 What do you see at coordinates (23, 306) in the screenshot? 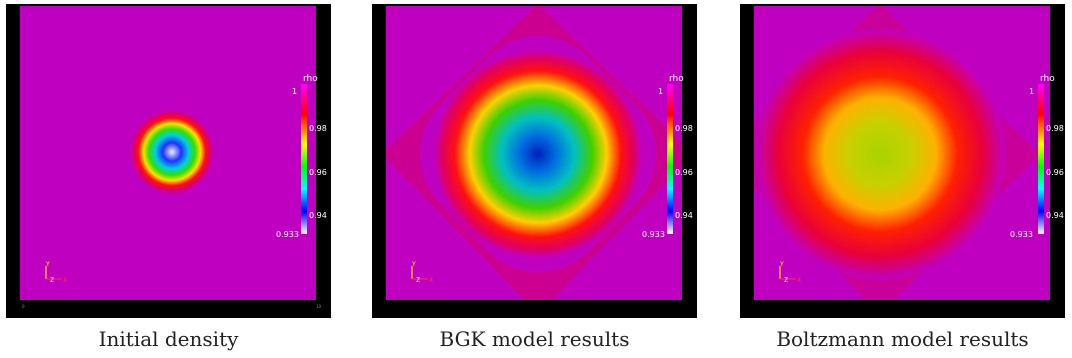
I see `x-tick-0: 0` at bounding box center [23, 306].